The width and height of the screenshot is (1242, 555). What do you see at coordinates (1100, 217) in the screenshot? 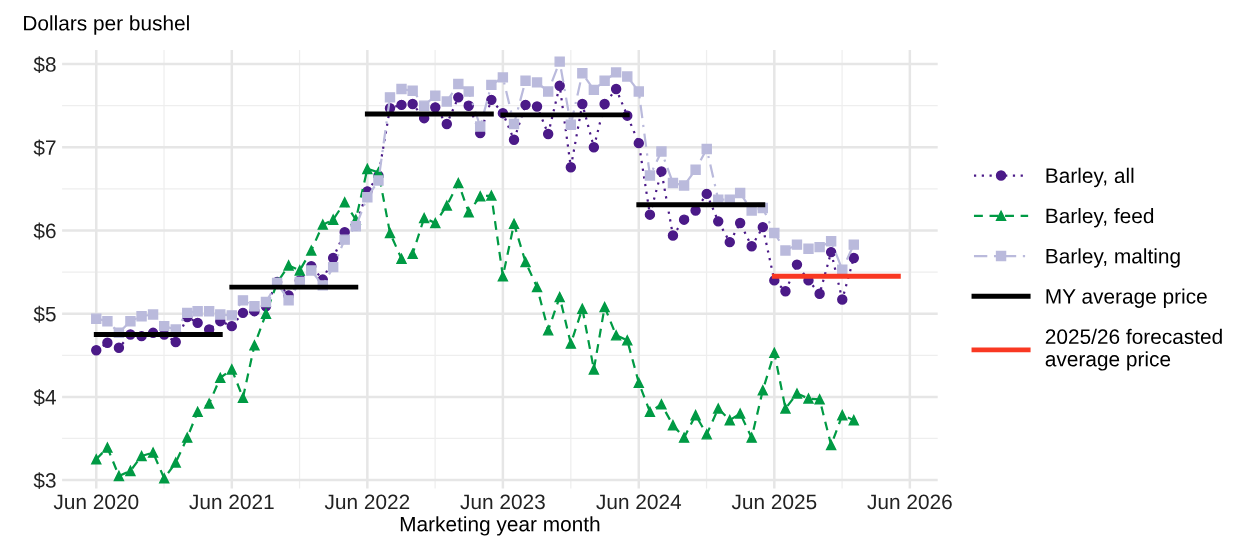
I see `legend-label: Barley, feed` at bounding box center [1100, 217].